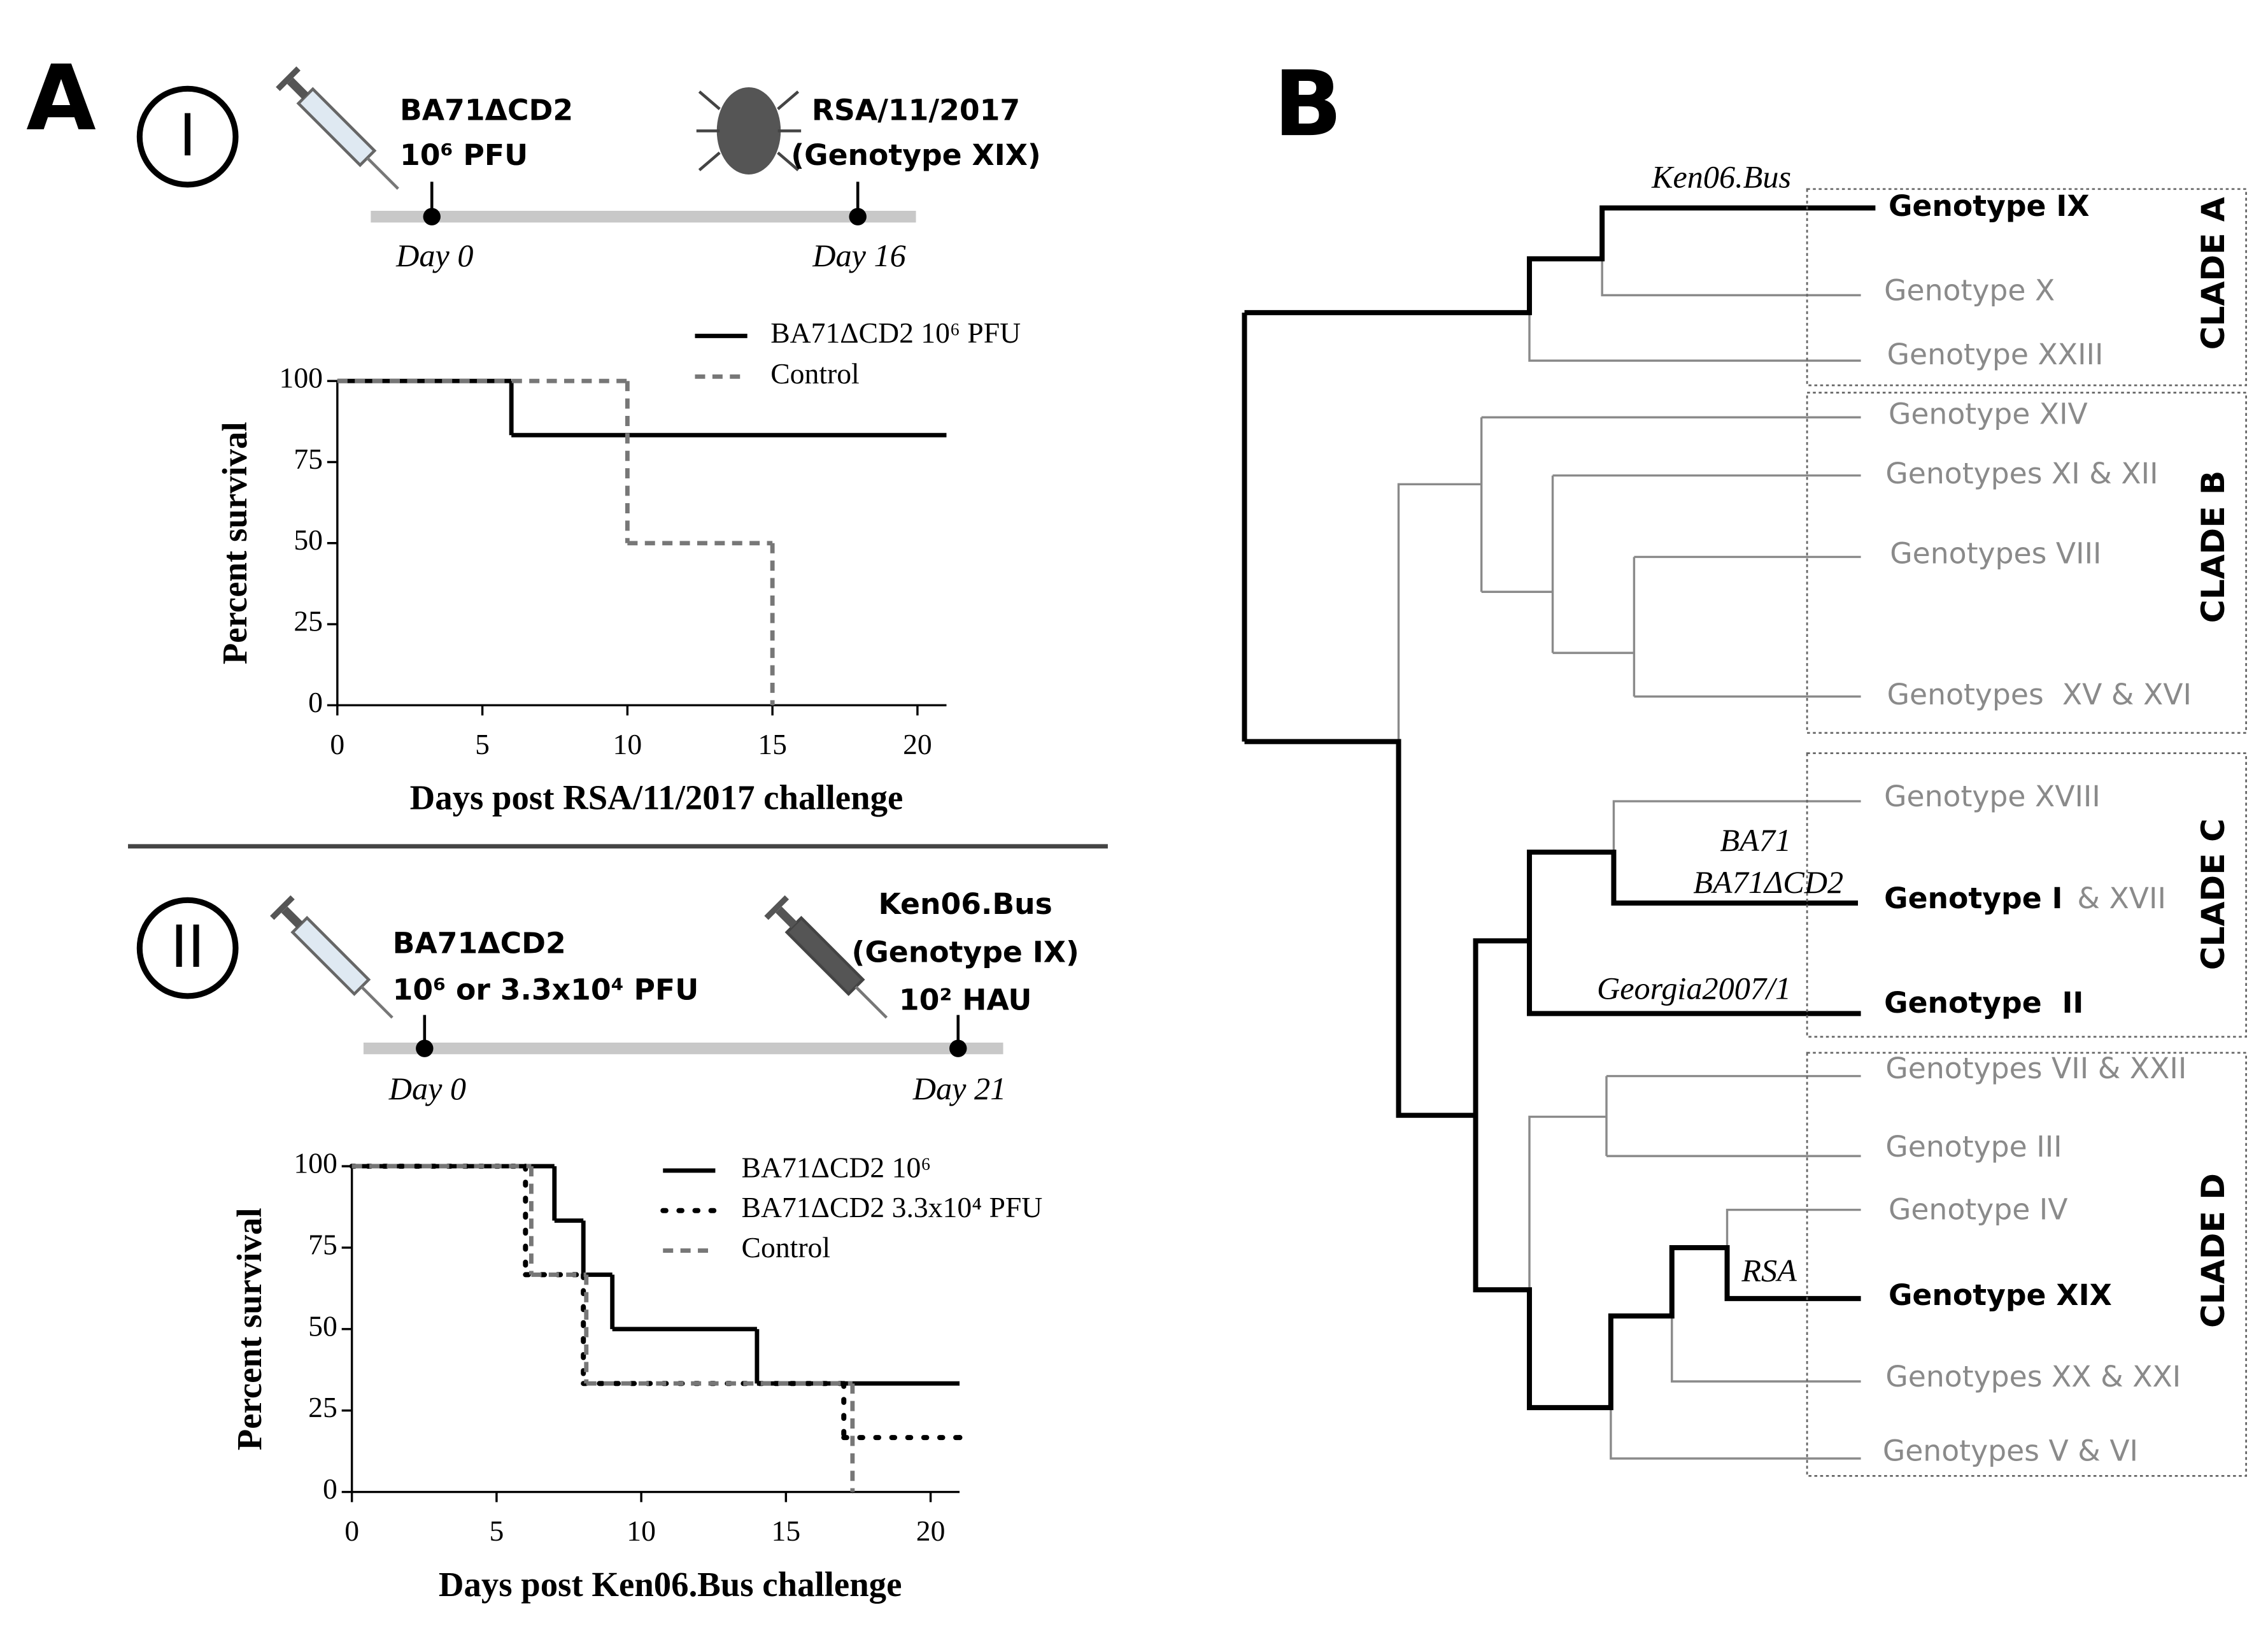 The image size is (2268, 1633). What do you see at coordinates (1988, 414) in the screenshot?
I see `leaf-label: Genotype XIV` at bounding box center [1988, 414].